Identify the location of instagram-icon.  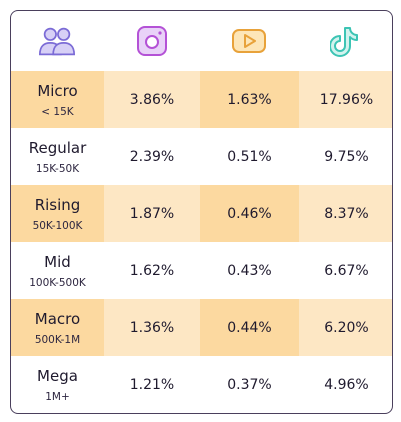
(152, 41).